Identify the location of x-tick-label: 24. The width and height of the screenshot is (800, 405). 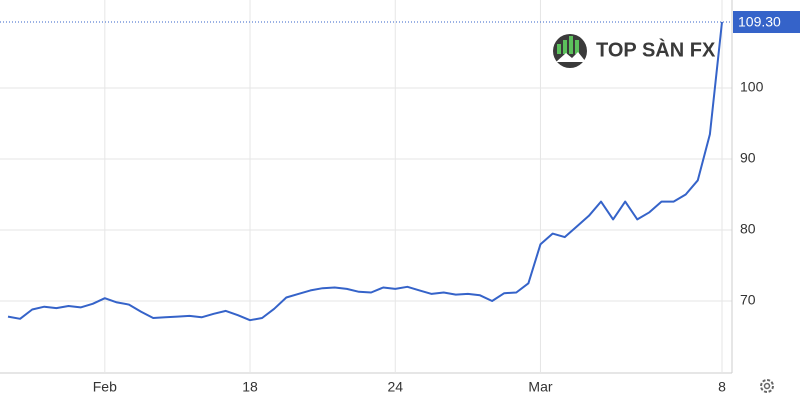
(395, 387).